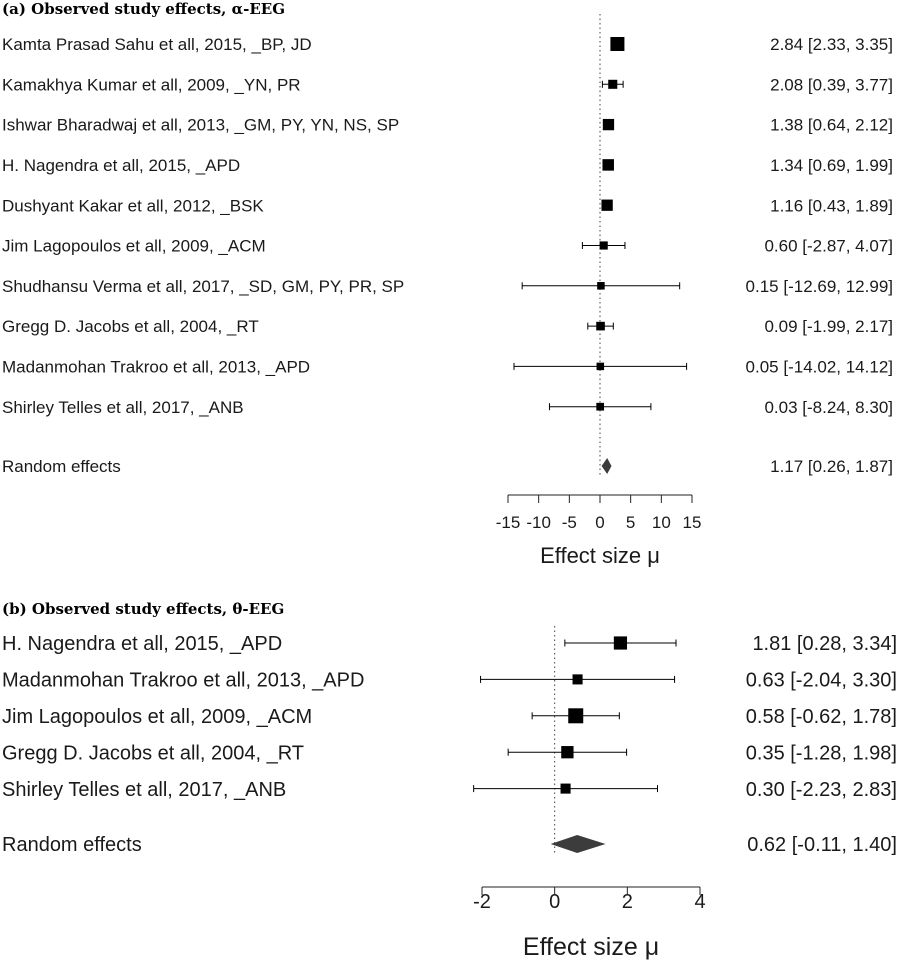  I want to click on panel-title: (a) Observed study effects, α-EEG, so click(143, 9).